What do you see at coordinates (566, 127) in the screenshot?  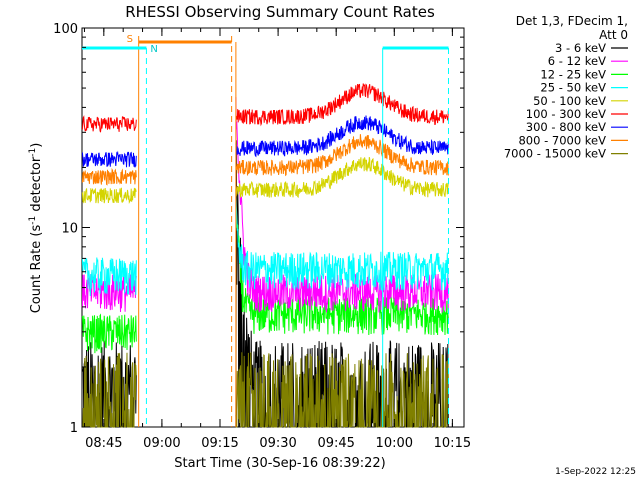 I see `legend-label: 300 - 800 keV` at bounding box center [566, 127].